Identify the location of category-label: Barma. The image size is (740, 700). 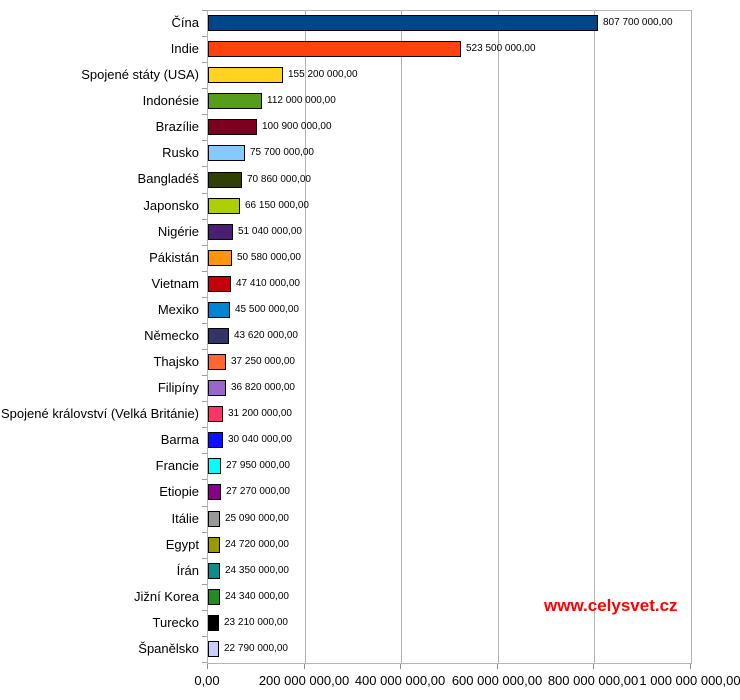
(179, 440).